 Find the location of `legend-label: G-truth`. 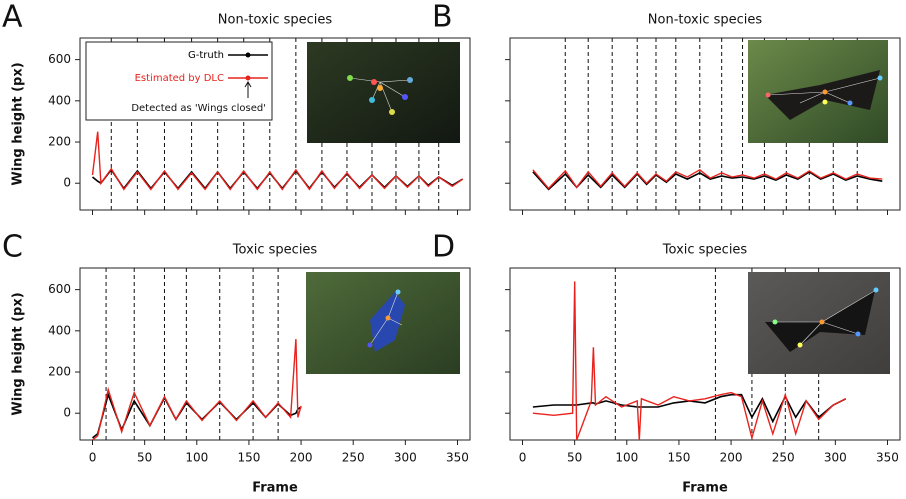

legend-label: G-truth is located at coordinates (206, 55).